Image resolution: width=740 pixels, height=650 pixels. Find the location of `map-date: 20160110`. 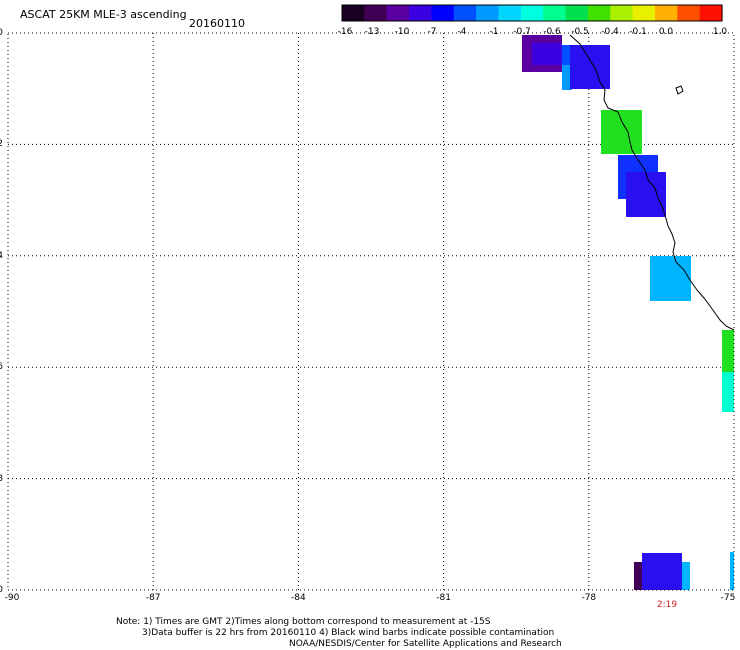

map-date: 20160110 is located at coordinates (217, 23).